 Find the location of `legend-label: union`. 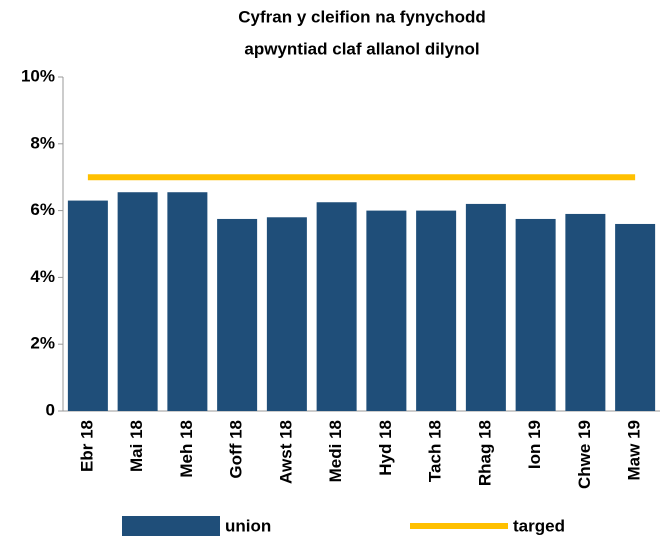

legend-label: union is located at coordinates (248, 525).